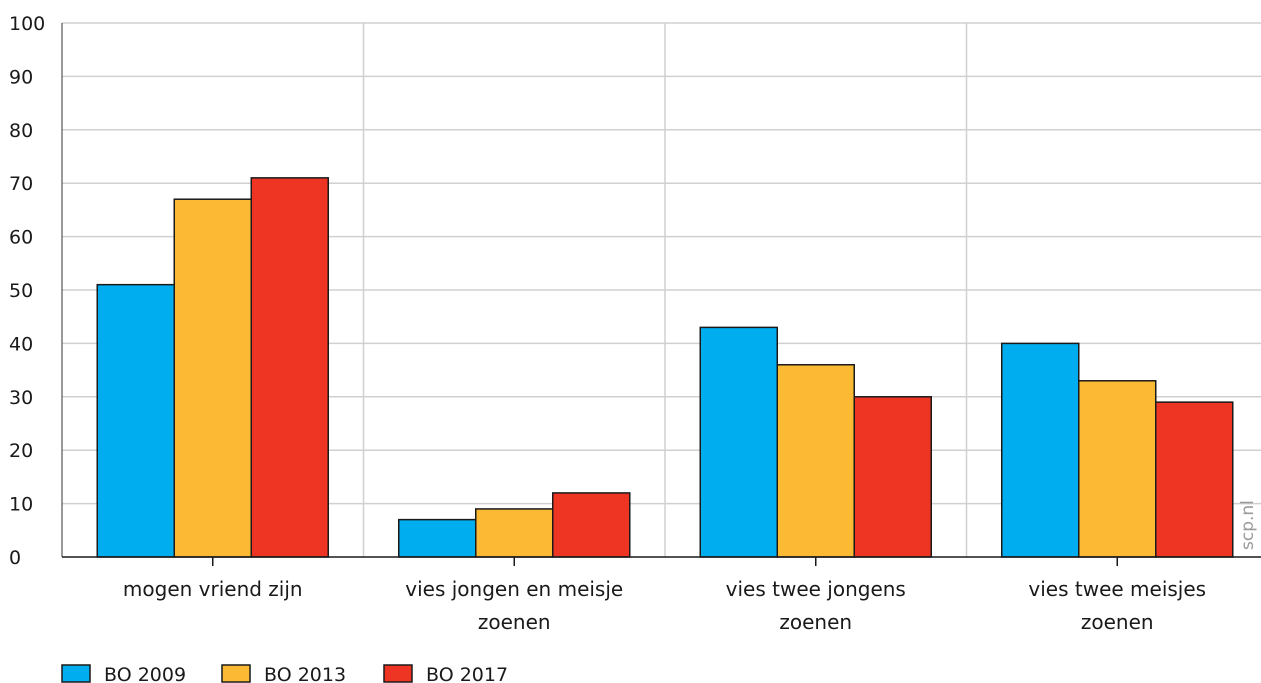 The height and width of the screenshot is (683, 1261). What do you see at coordinates (21, 77) in the screenshot?
I see `y-tick-label: 90` at bounding box center [21, 77].